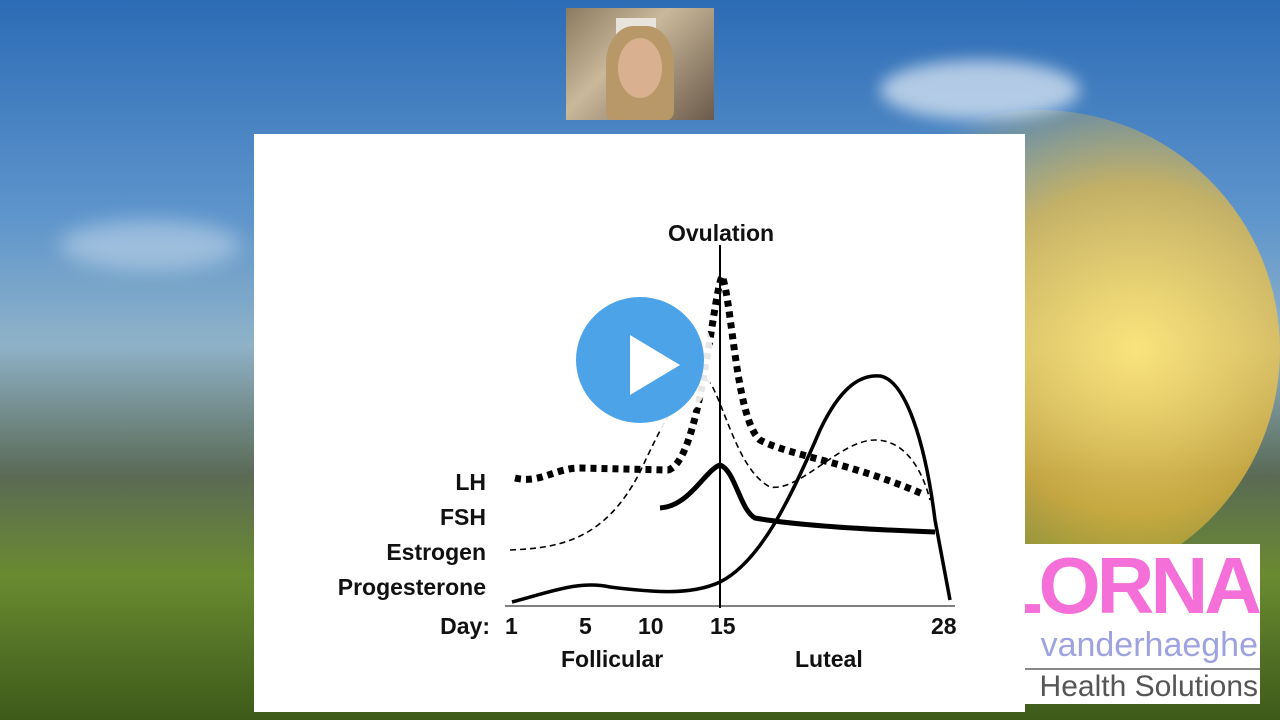 The height and width of the screenshot is (720, 1280). I want to click on tick-day-28: 28, so click(944, 626).